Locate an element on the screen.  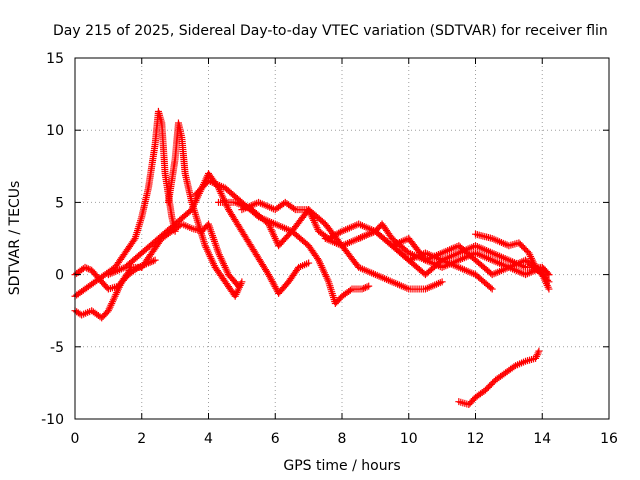
x-tick-label: 4 is located at coordinates (208, 439).